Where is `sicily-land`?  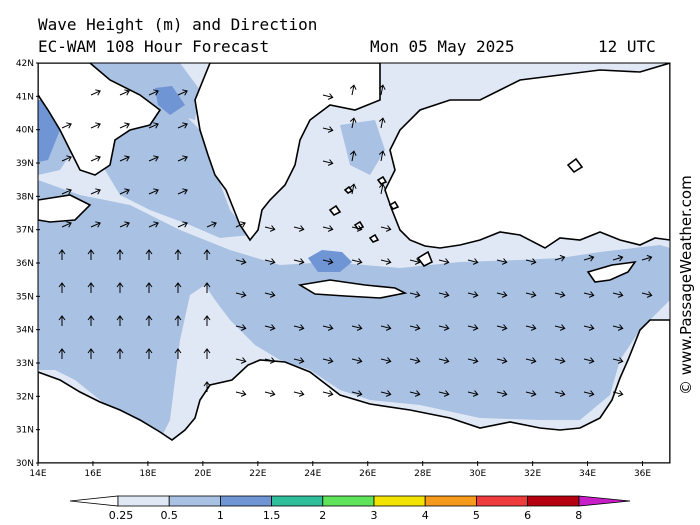 sicily-land is located at coordinates (65, 208).